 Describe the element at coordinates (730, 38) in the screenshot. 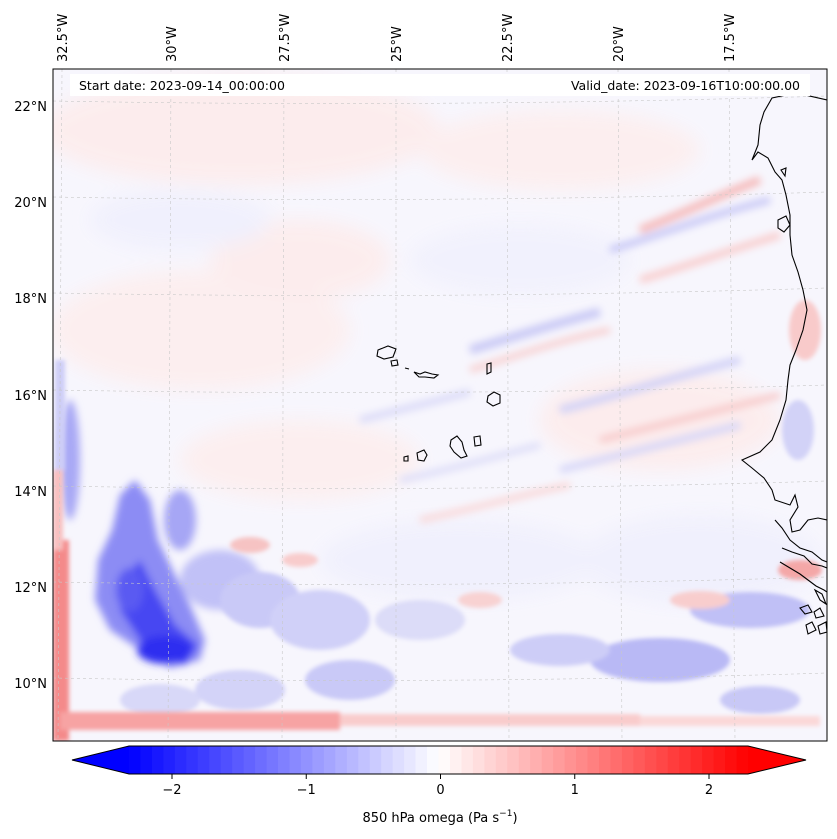

I see `lon-label: 17.5°W` at that location.